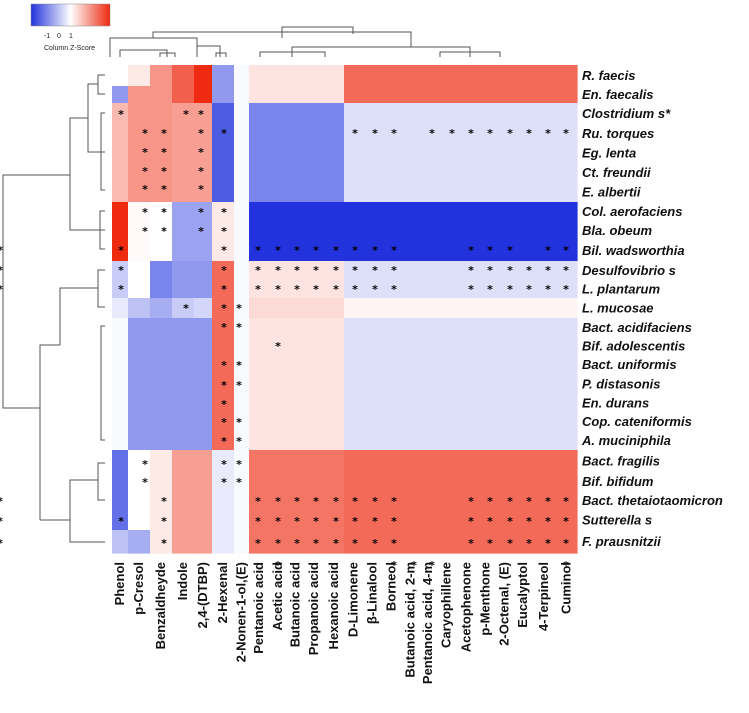  Describe the element at coordinates (160, 605) in the screenshot. I see `column-label: Benzaldheyde` at that location.